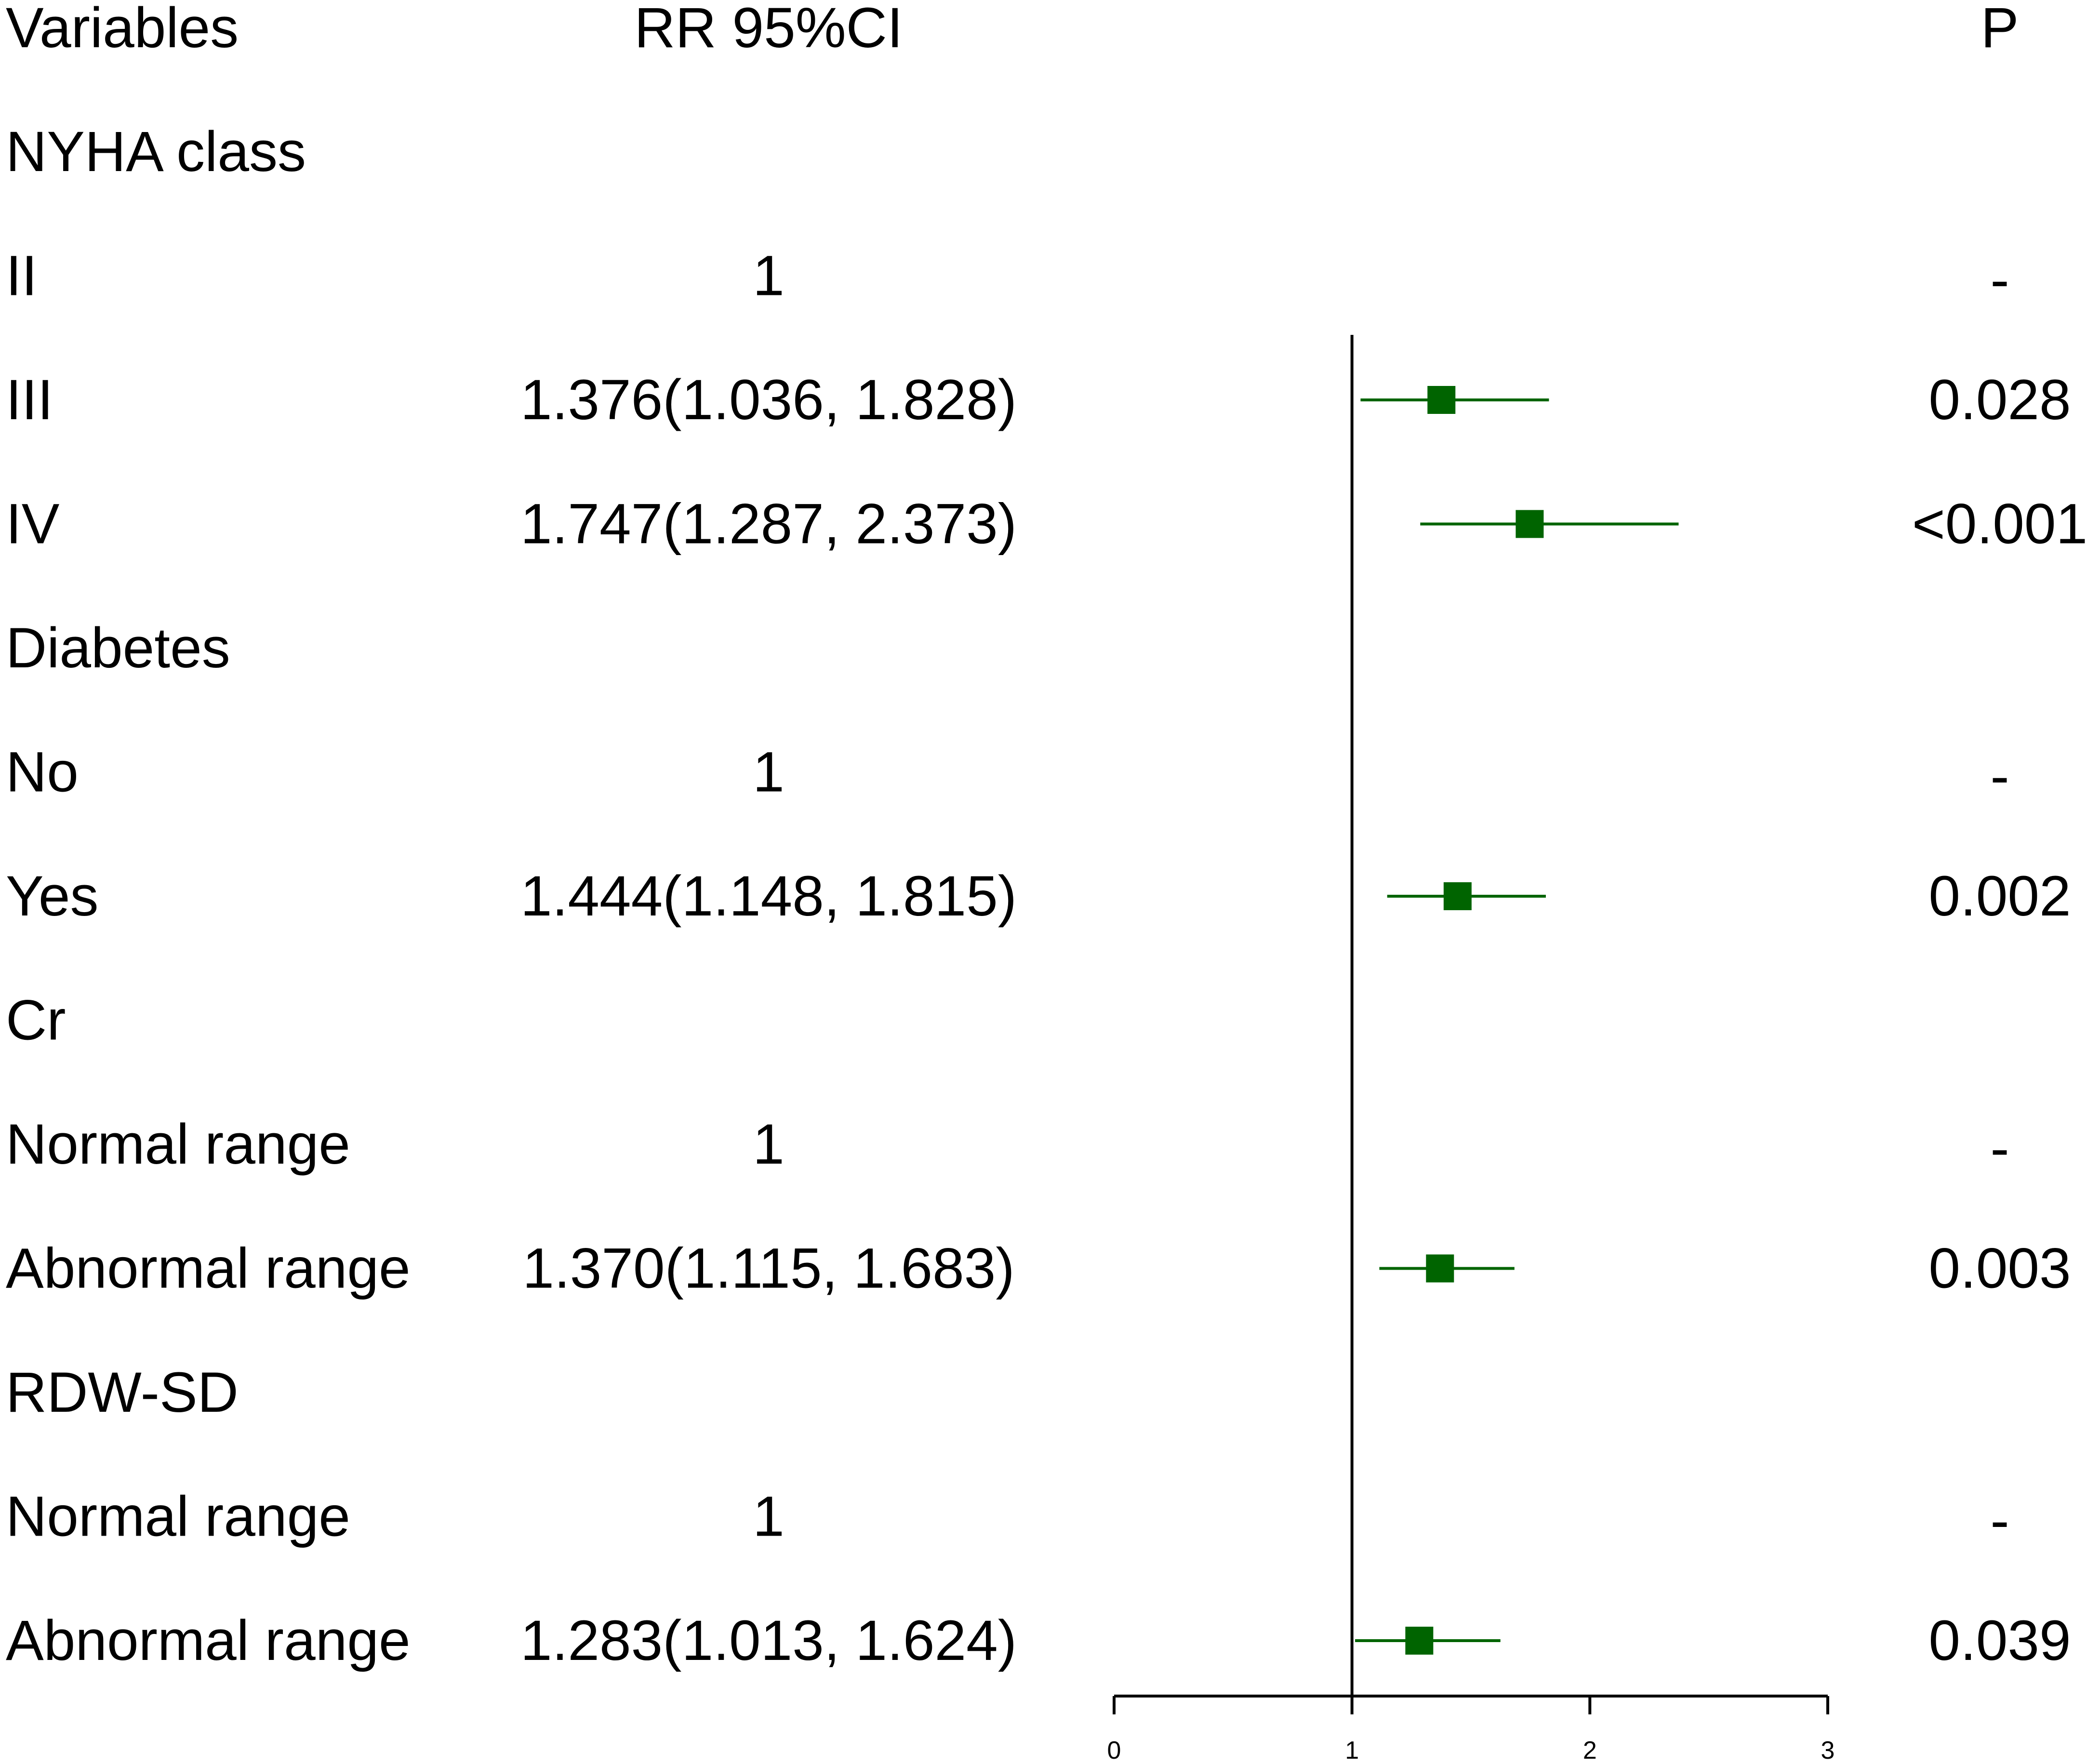  What do you see at coordinates (156, 152) in the screenshot?
I see `group-label: NYHA class` at bounding box center [156, 152].